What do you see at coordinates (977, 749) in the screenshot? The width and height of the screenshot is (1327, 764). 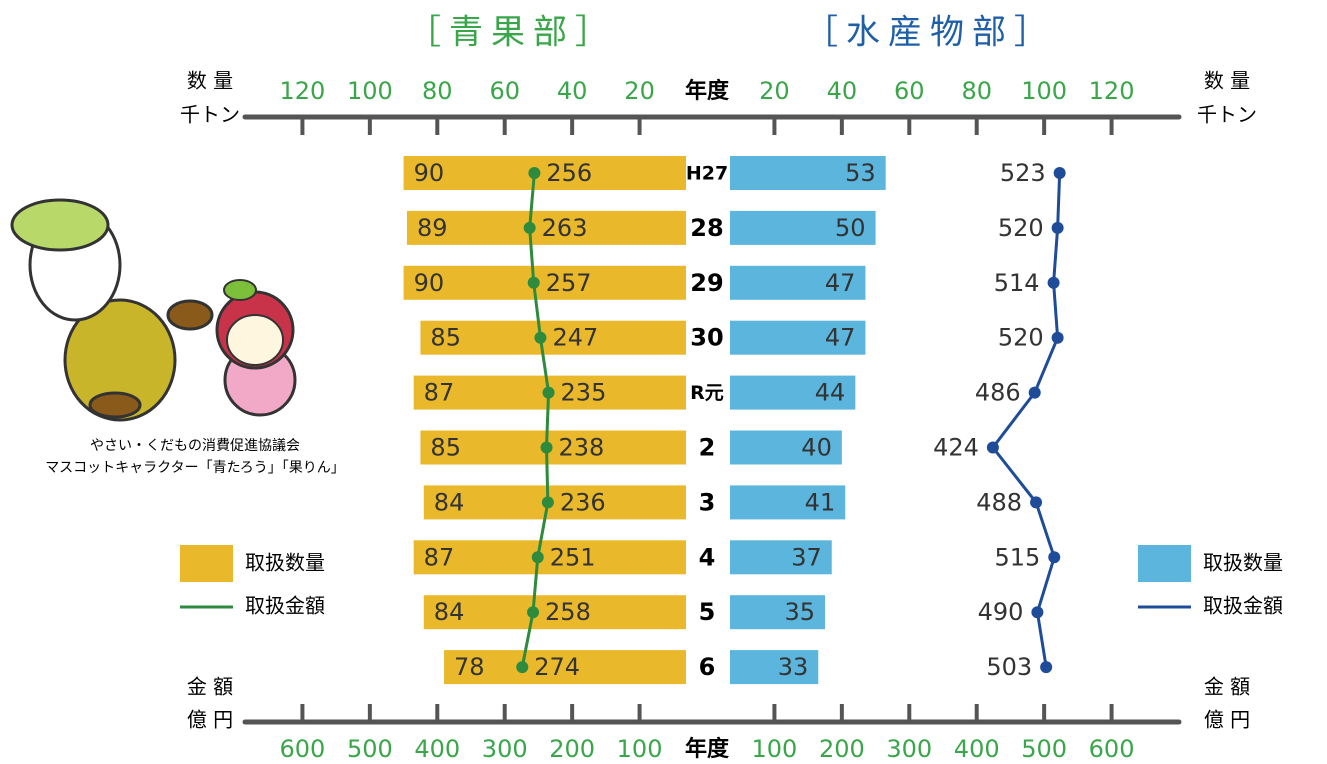 I see `tick-label: 400` at bounding box center [977, 749].